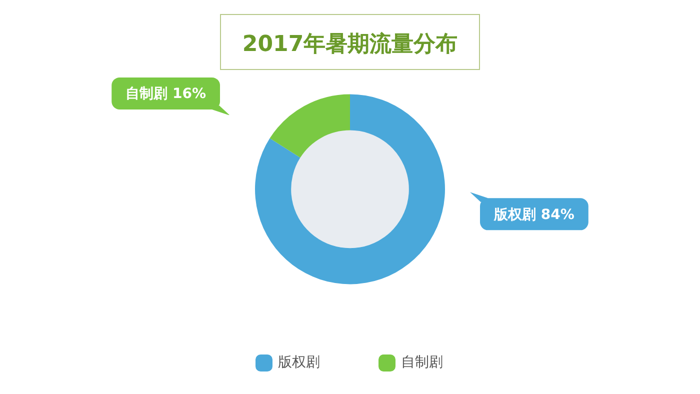  What do you see at coordinates (350, 43) in the screenshot?
I see `chart-title: 2017年暑期流量分布` at bounding box center [350, 43].